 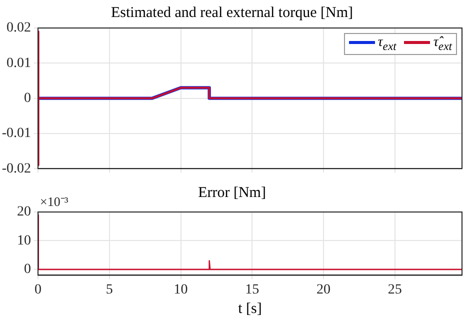 I want to click on x-tick-label: 10, so click(x=181, y=290).